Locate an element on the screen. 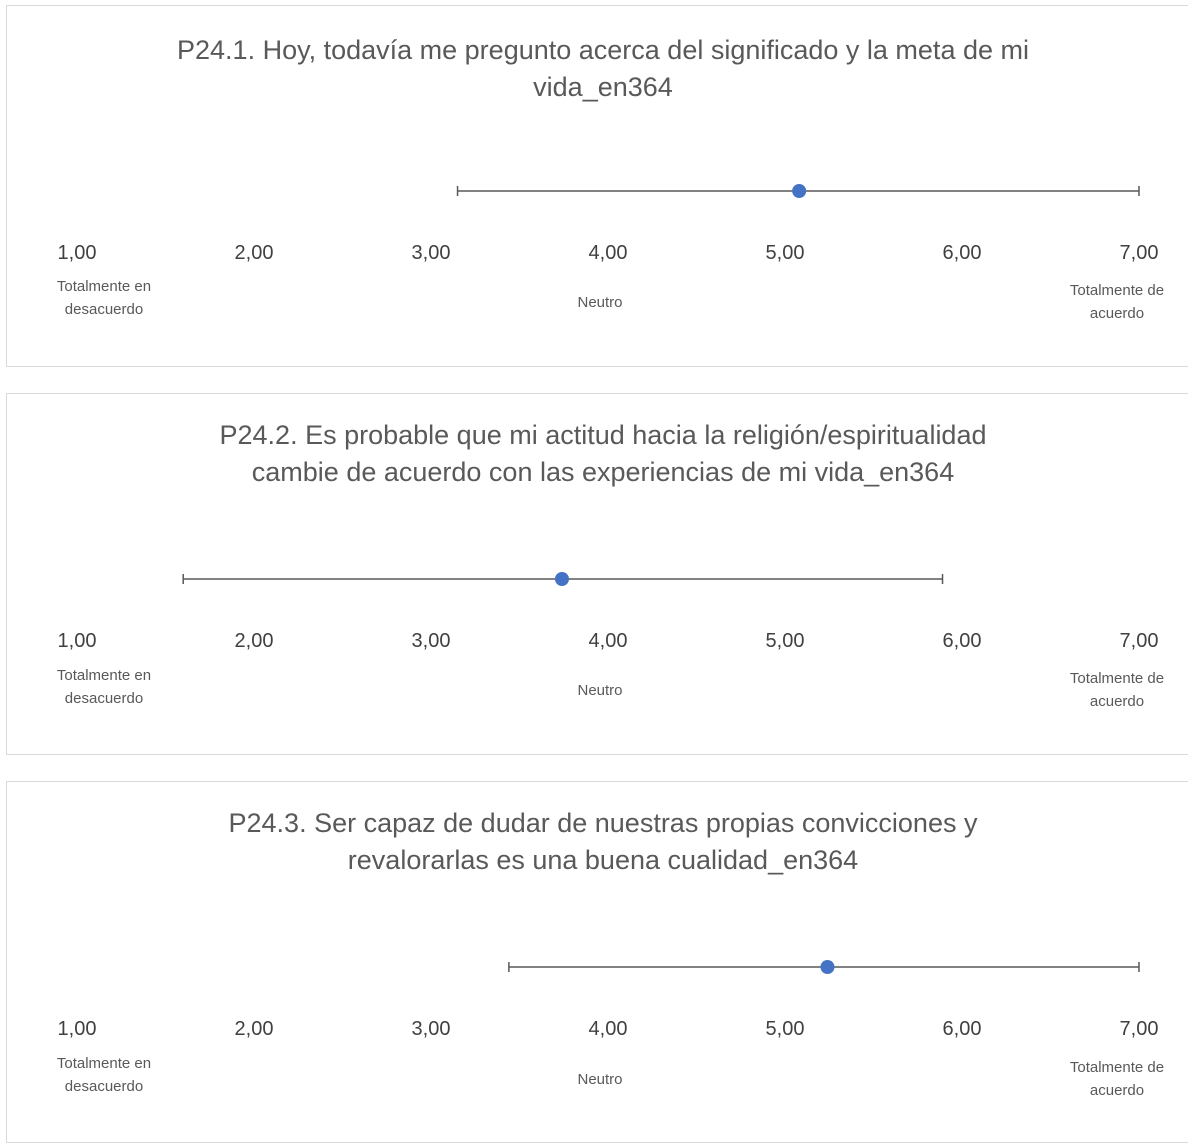  chart-title-line-2: revalorarlas es una buena cualidad_en364 is located at coordinates (603, 860).